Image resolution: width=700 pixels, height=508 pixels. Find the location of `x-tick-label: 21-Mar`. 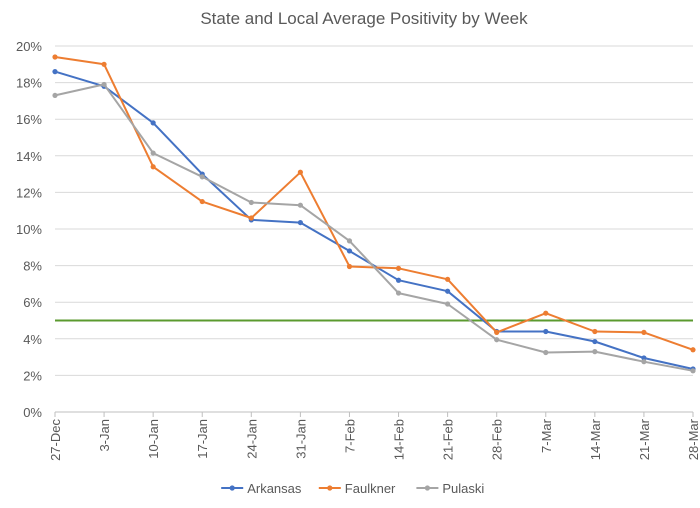

x-tick-label: 21-Mar is located at coordinates (644, 439).